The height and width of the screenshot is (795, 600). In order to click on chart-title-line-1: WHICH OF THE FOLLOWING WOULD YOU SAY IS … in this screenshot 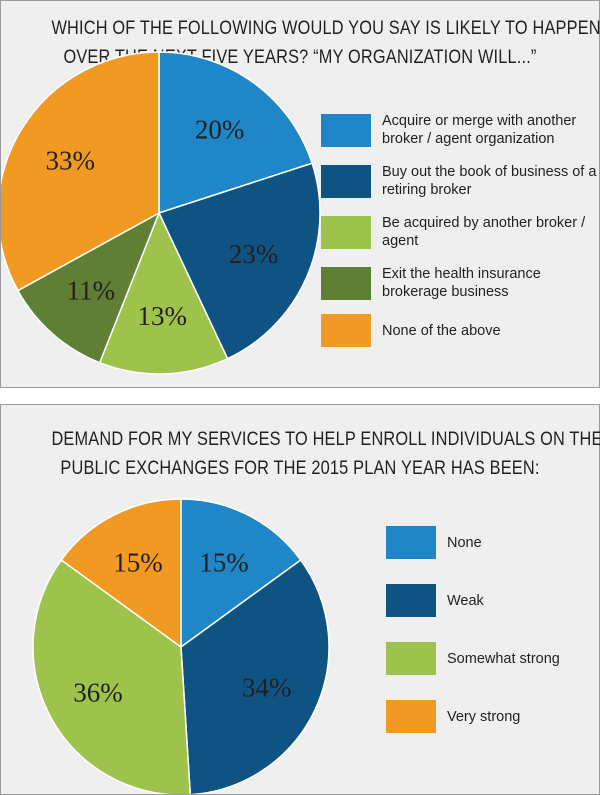, I will do `click(325, 28)`.